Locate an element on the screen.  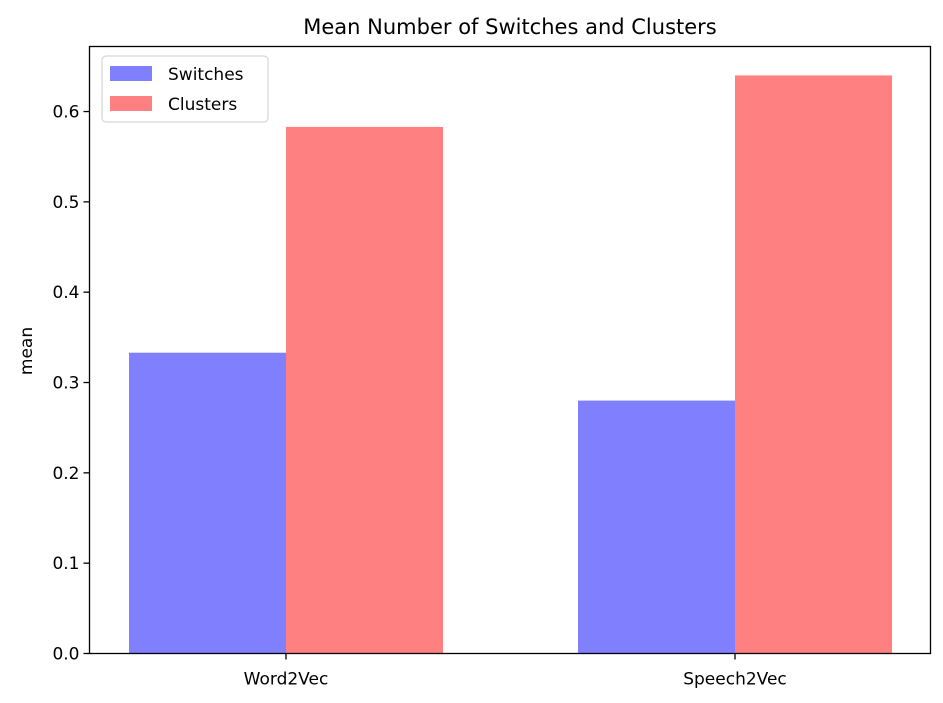
bar-clusters-speech2vec is located at coordinates (813, 364).